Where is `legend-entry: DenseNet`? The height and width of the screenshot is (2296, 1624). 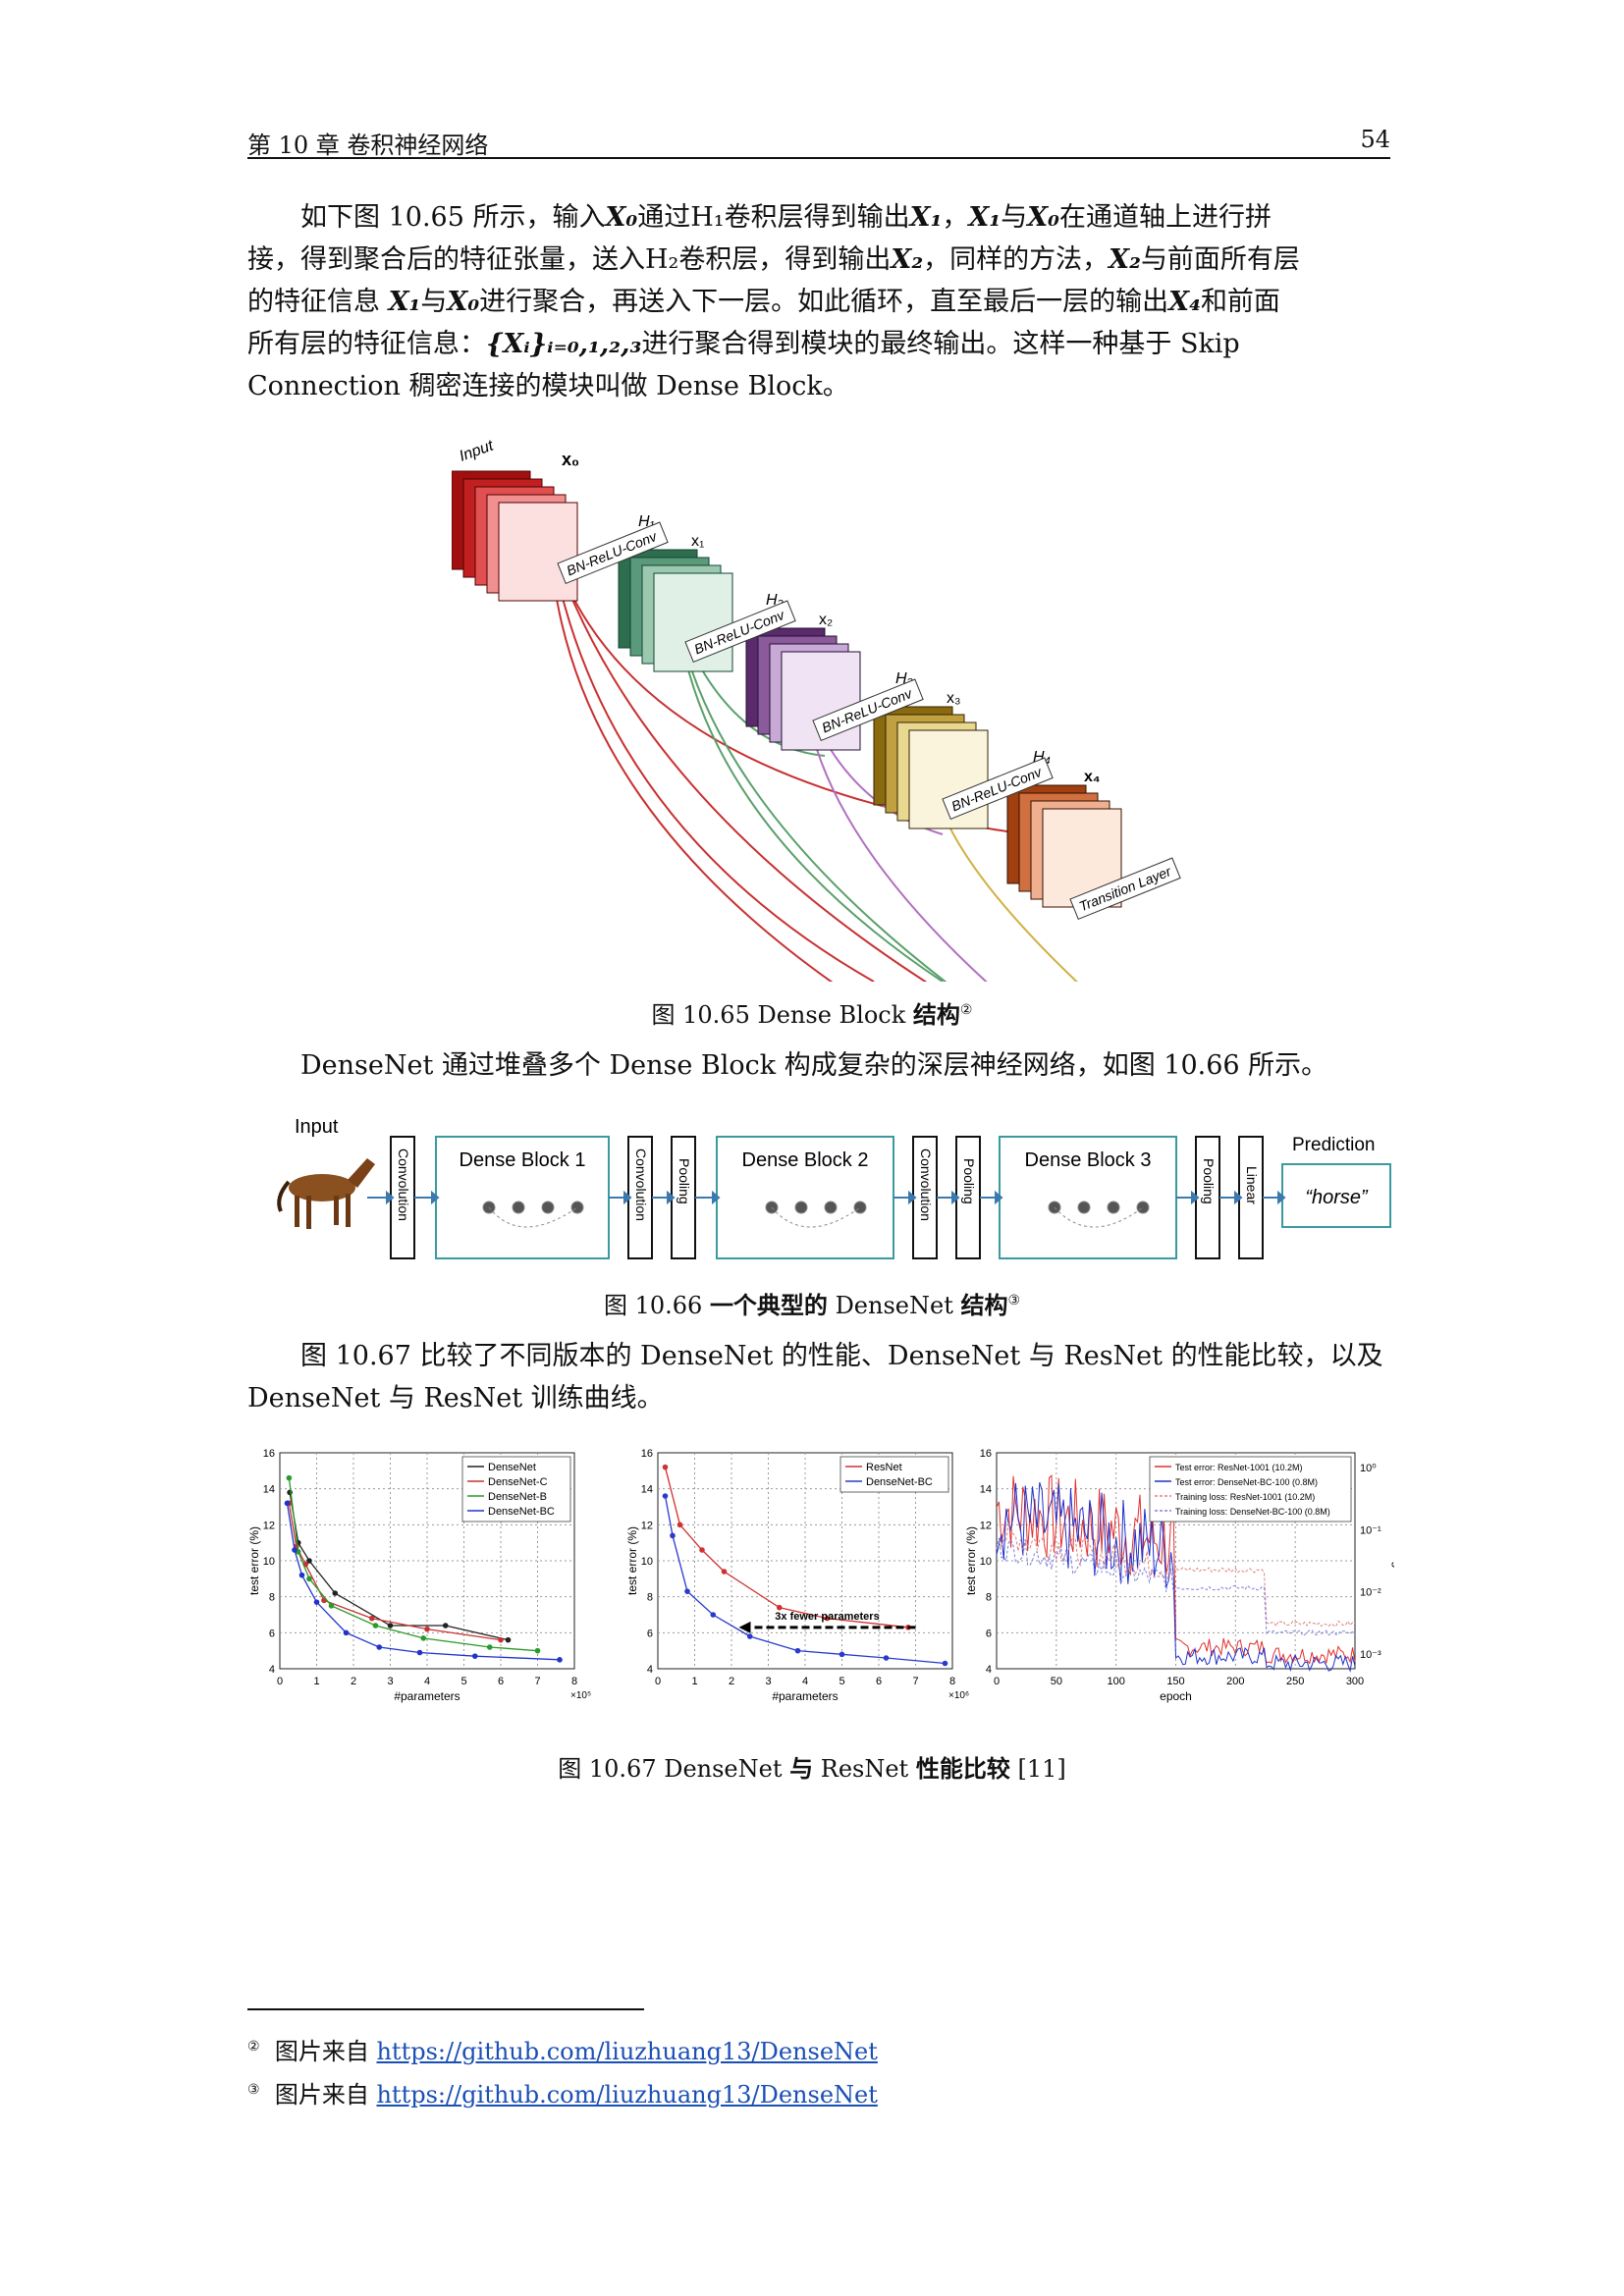 legend-entry: DenseNet is located at coordinates (512, 1467).